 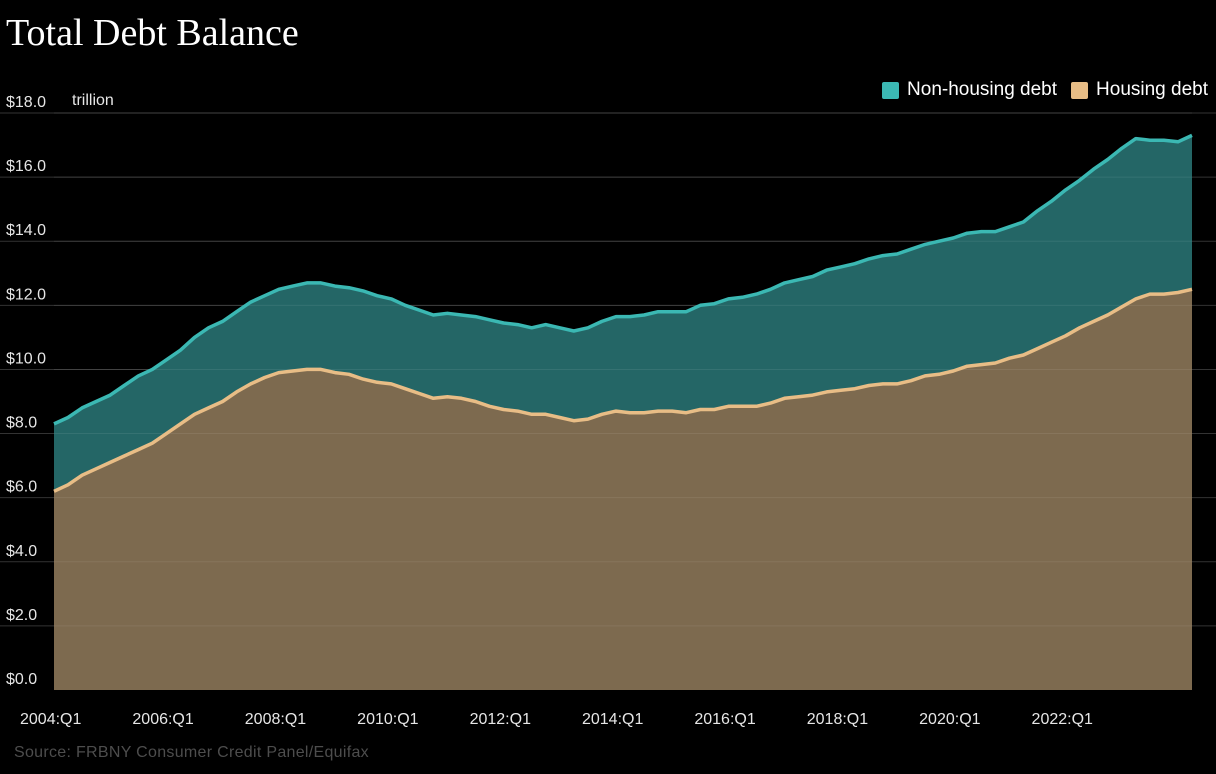 What do you see at coordinates (21, 551) in the screenshot?
I see `y-tick-label: $4.0` at bounding box center [21, 551].